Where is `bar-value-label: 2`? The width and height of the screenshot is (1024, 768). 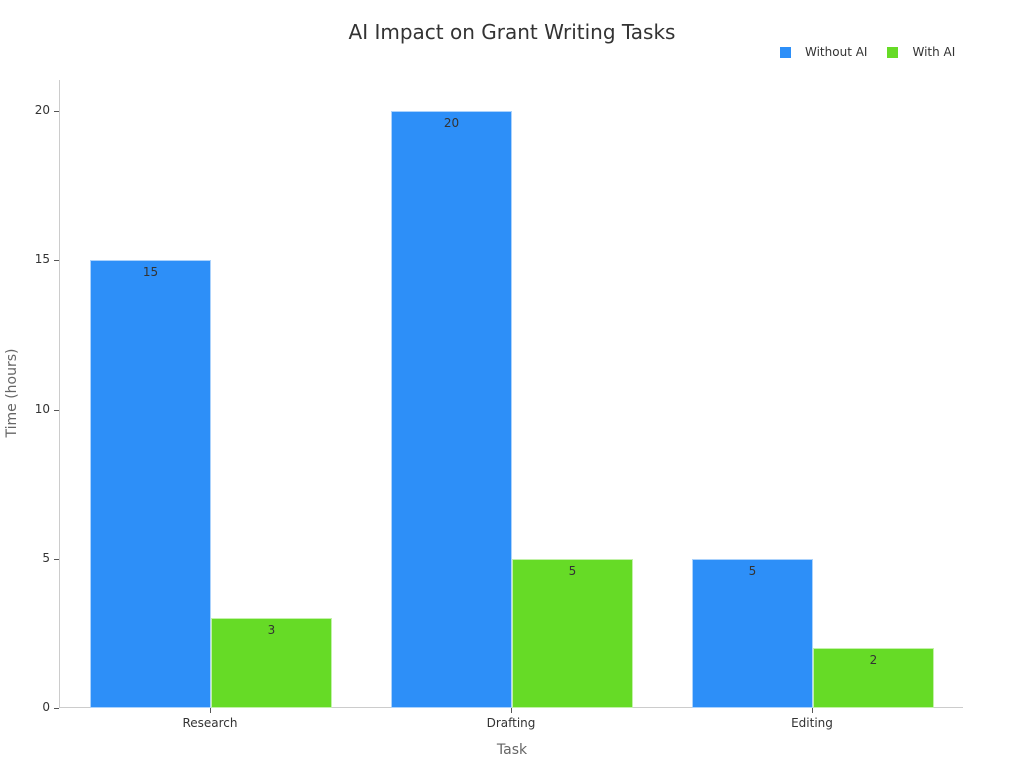 bar-value-label: 2 is located at coordinates (873, 660).